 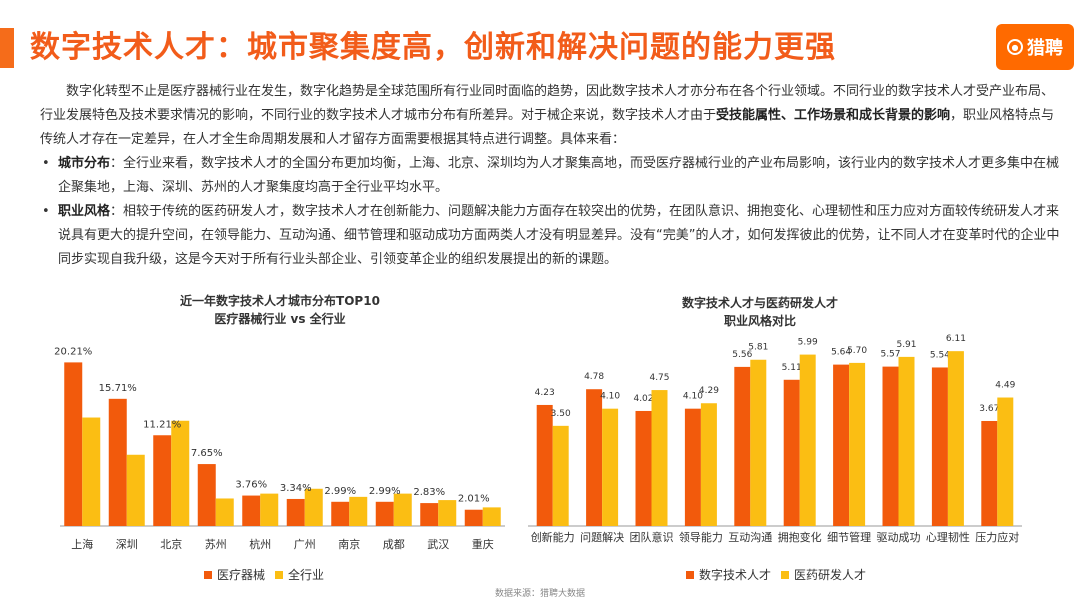 I want to click on title-bar: 数字技术人才：城市聚集度高，创新和解决问题的能力更强, so click(x=500, y=48).